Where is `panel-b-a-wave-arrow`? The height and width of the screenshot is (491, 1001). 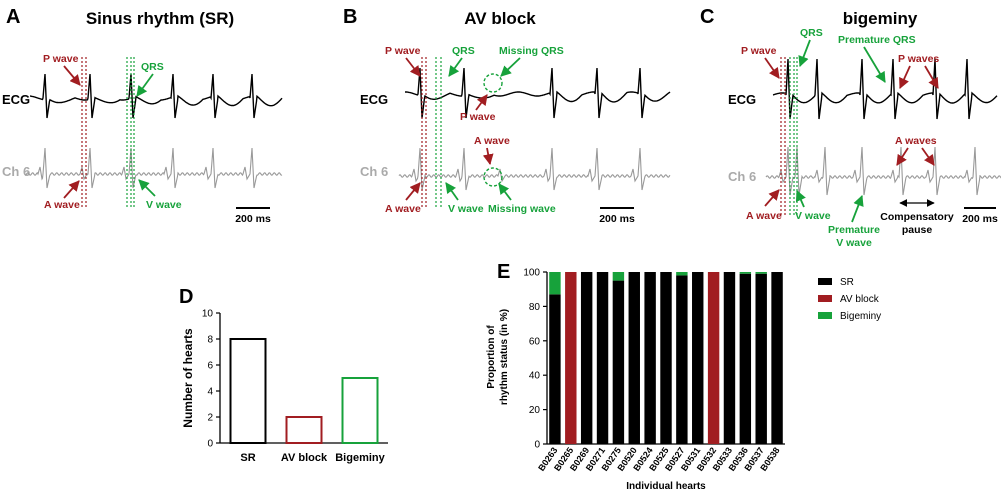
panel-b-a-wave-arrow is located at coordinates (413, 191).